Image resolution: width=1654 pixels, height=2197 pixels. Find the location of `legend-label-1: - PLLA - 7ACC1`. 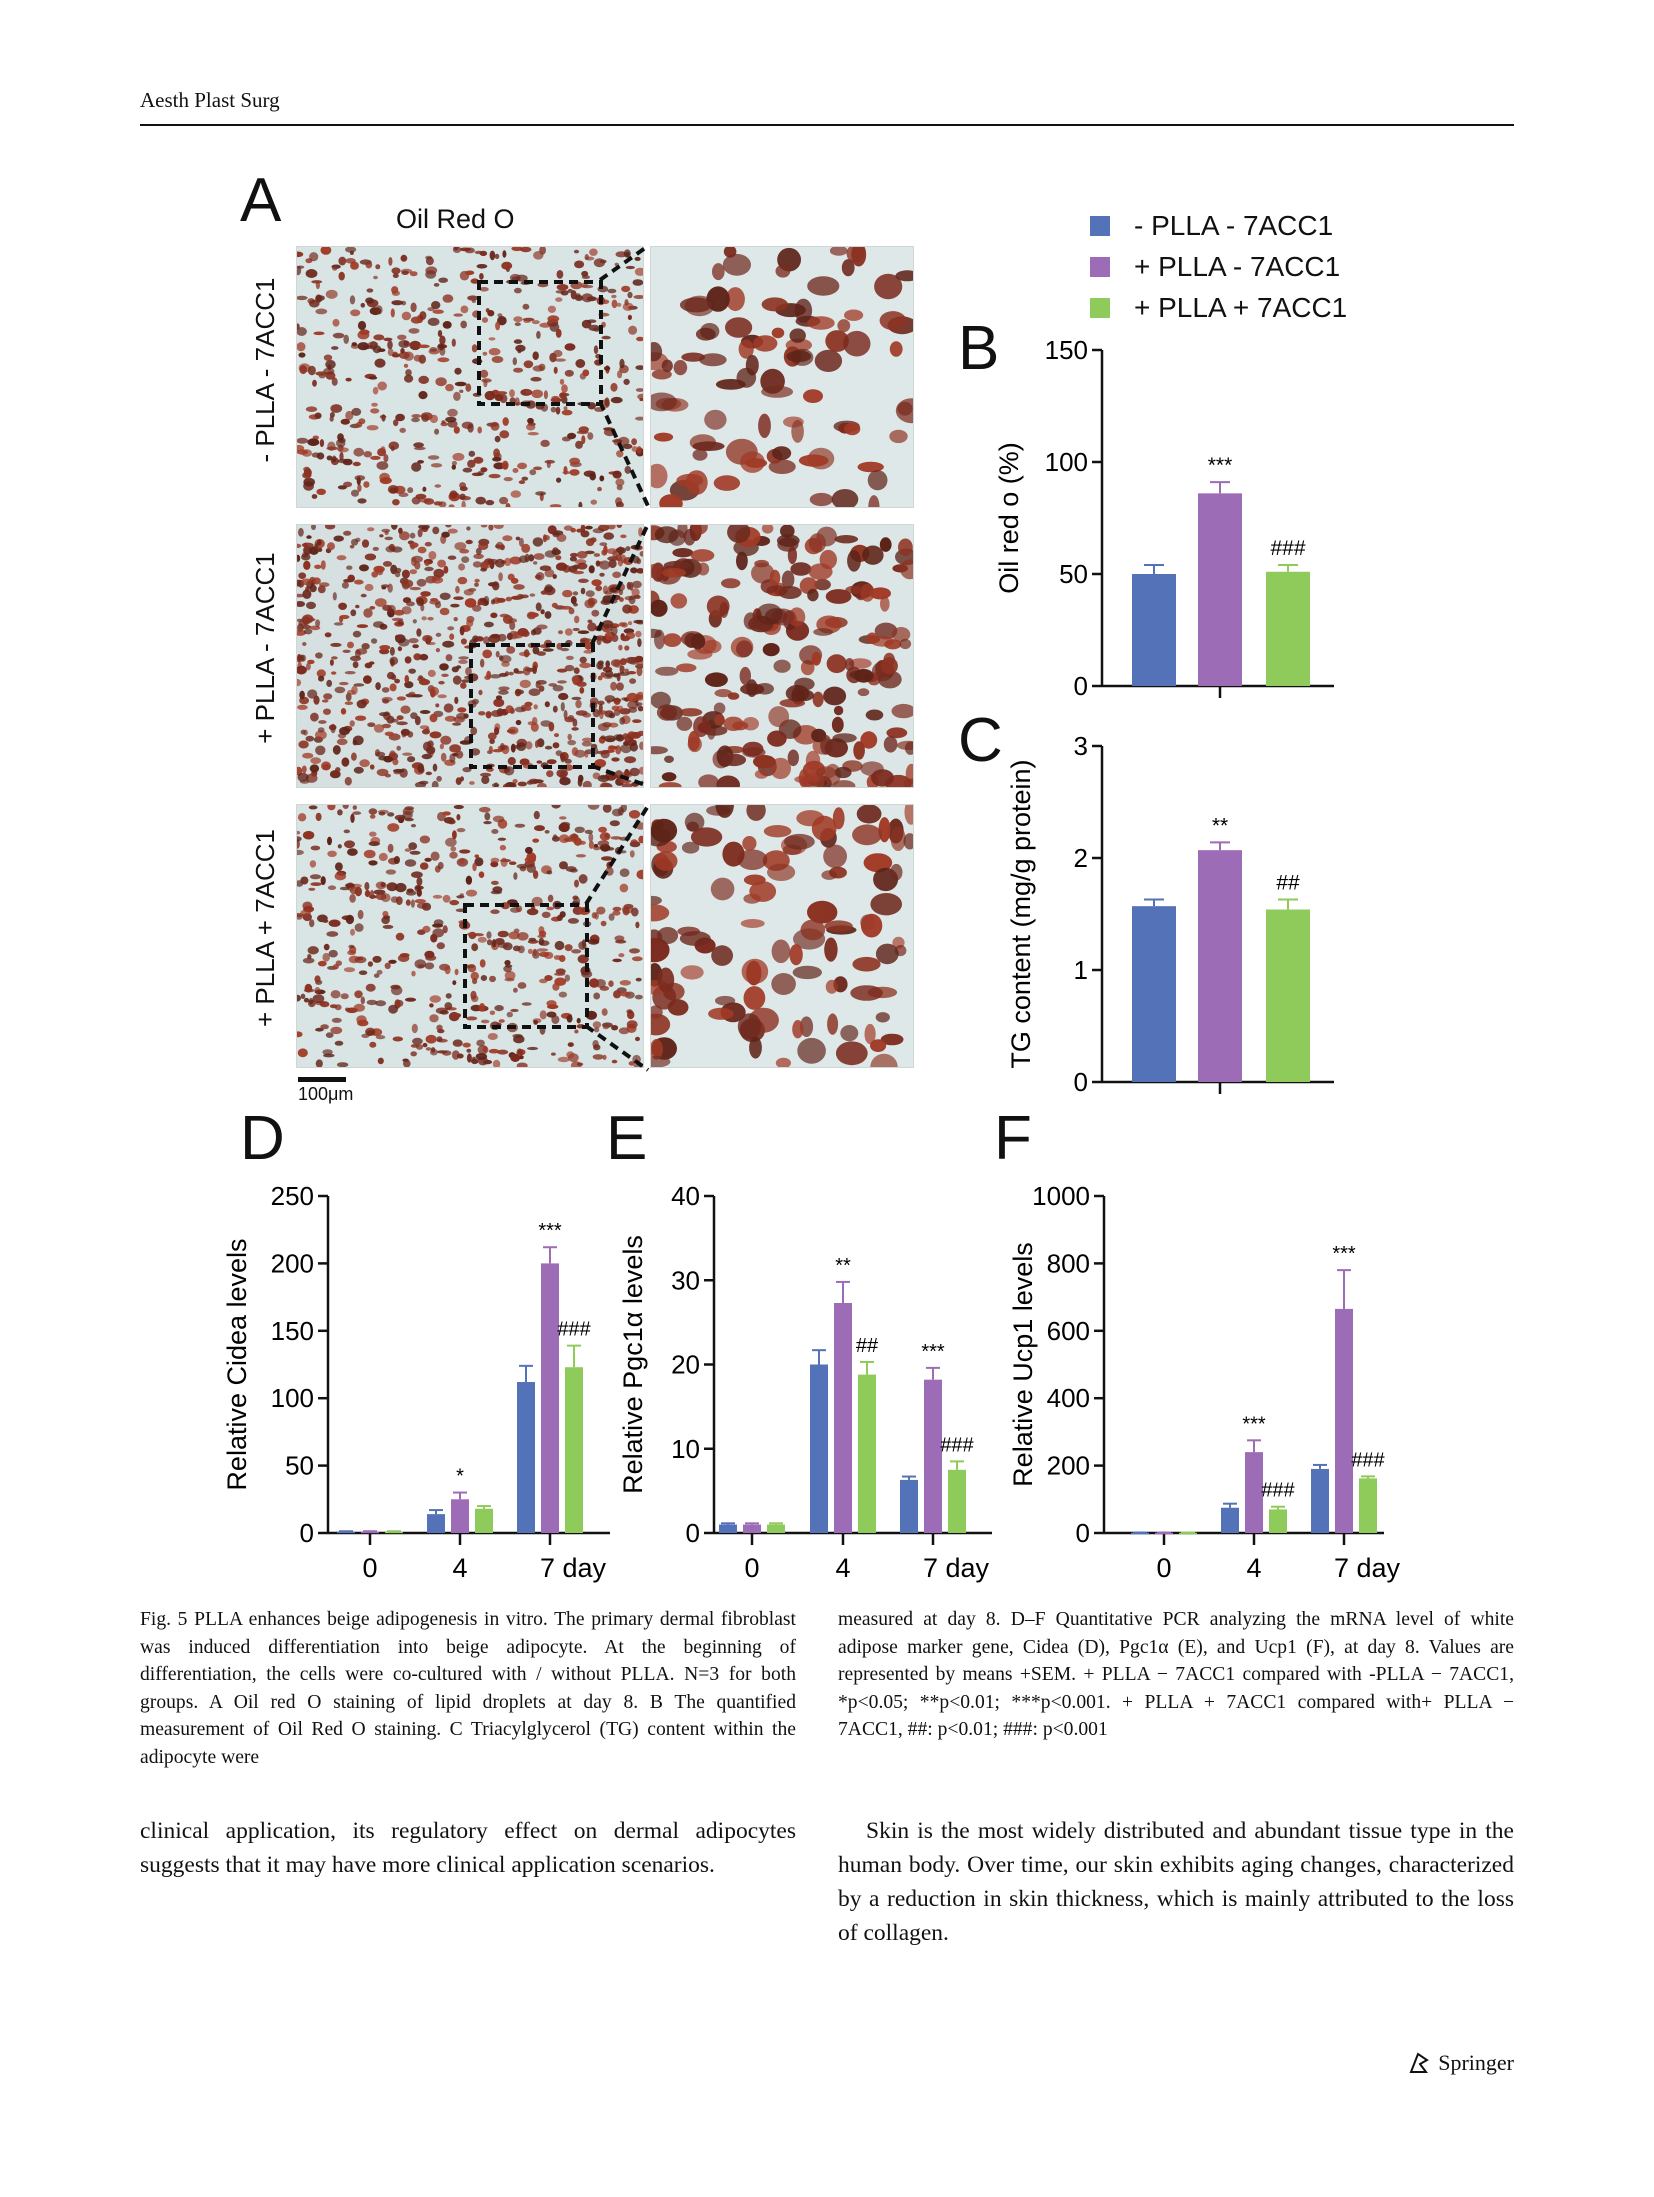

legend-label-1: - PLLA - 7ACC1 is located at coordinates (1234, 225).